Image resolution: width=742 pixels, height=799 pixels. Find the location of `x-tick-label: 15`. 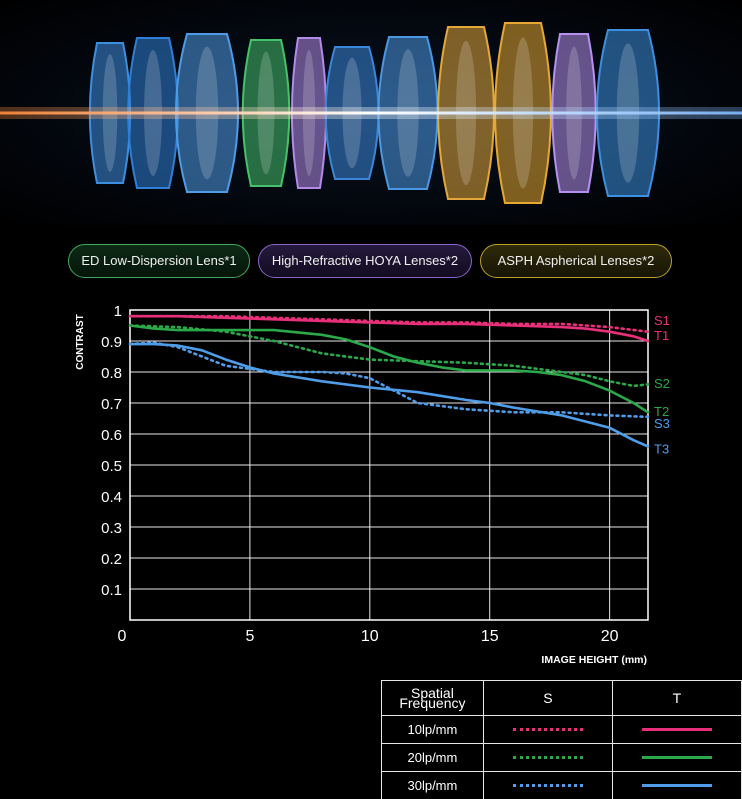

x-tick-label: 15 is located at coordinates (490, 636).